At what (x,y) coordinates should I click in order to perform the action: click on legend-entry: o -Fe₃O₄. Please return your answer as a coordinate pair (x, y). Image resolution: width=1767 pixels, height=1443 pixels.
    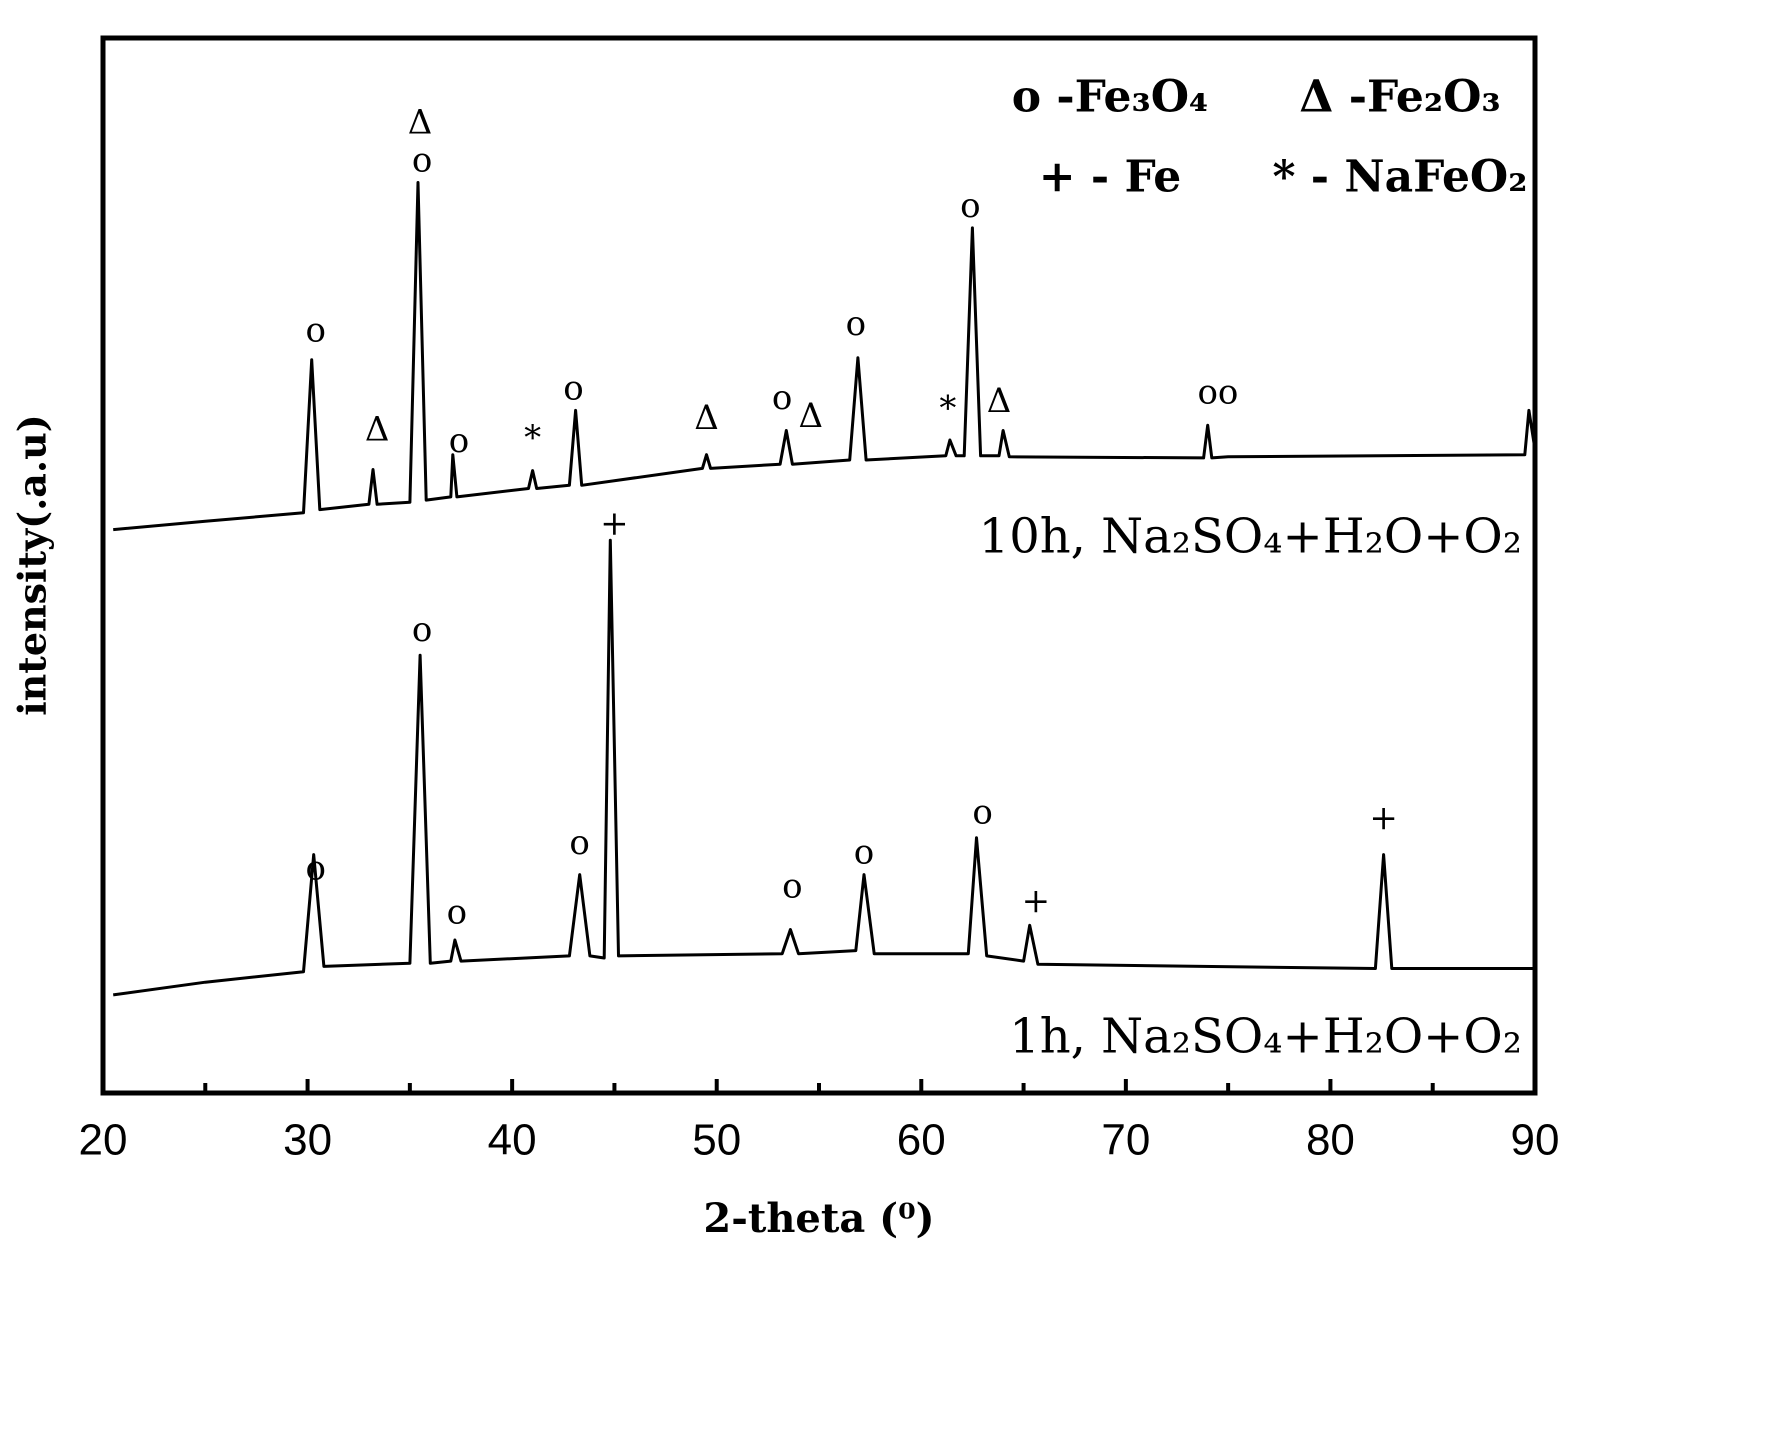
    Looking at the image, I should click on (1110, 97).